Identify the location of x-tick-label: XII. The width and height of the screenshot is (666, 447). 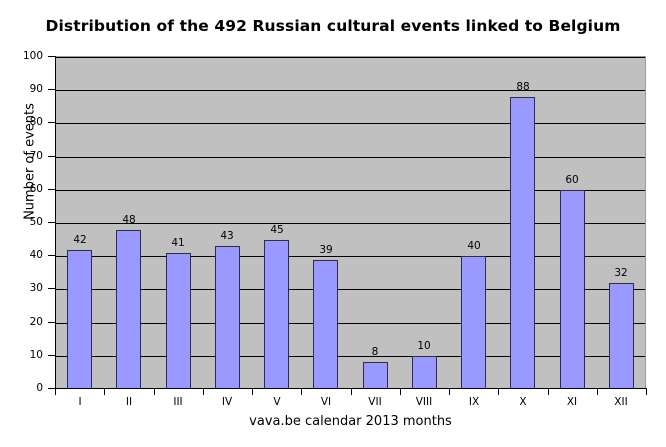
(621, 402).